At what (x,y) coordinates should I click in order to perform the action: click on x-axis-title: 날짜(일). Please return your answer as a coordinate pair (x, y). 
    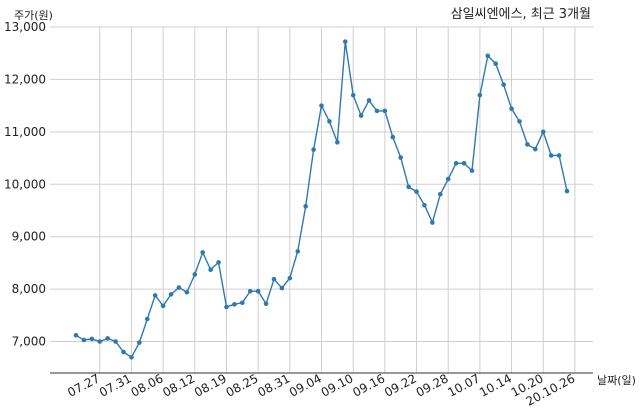
    Looking at the image, I should click on (616, 380).